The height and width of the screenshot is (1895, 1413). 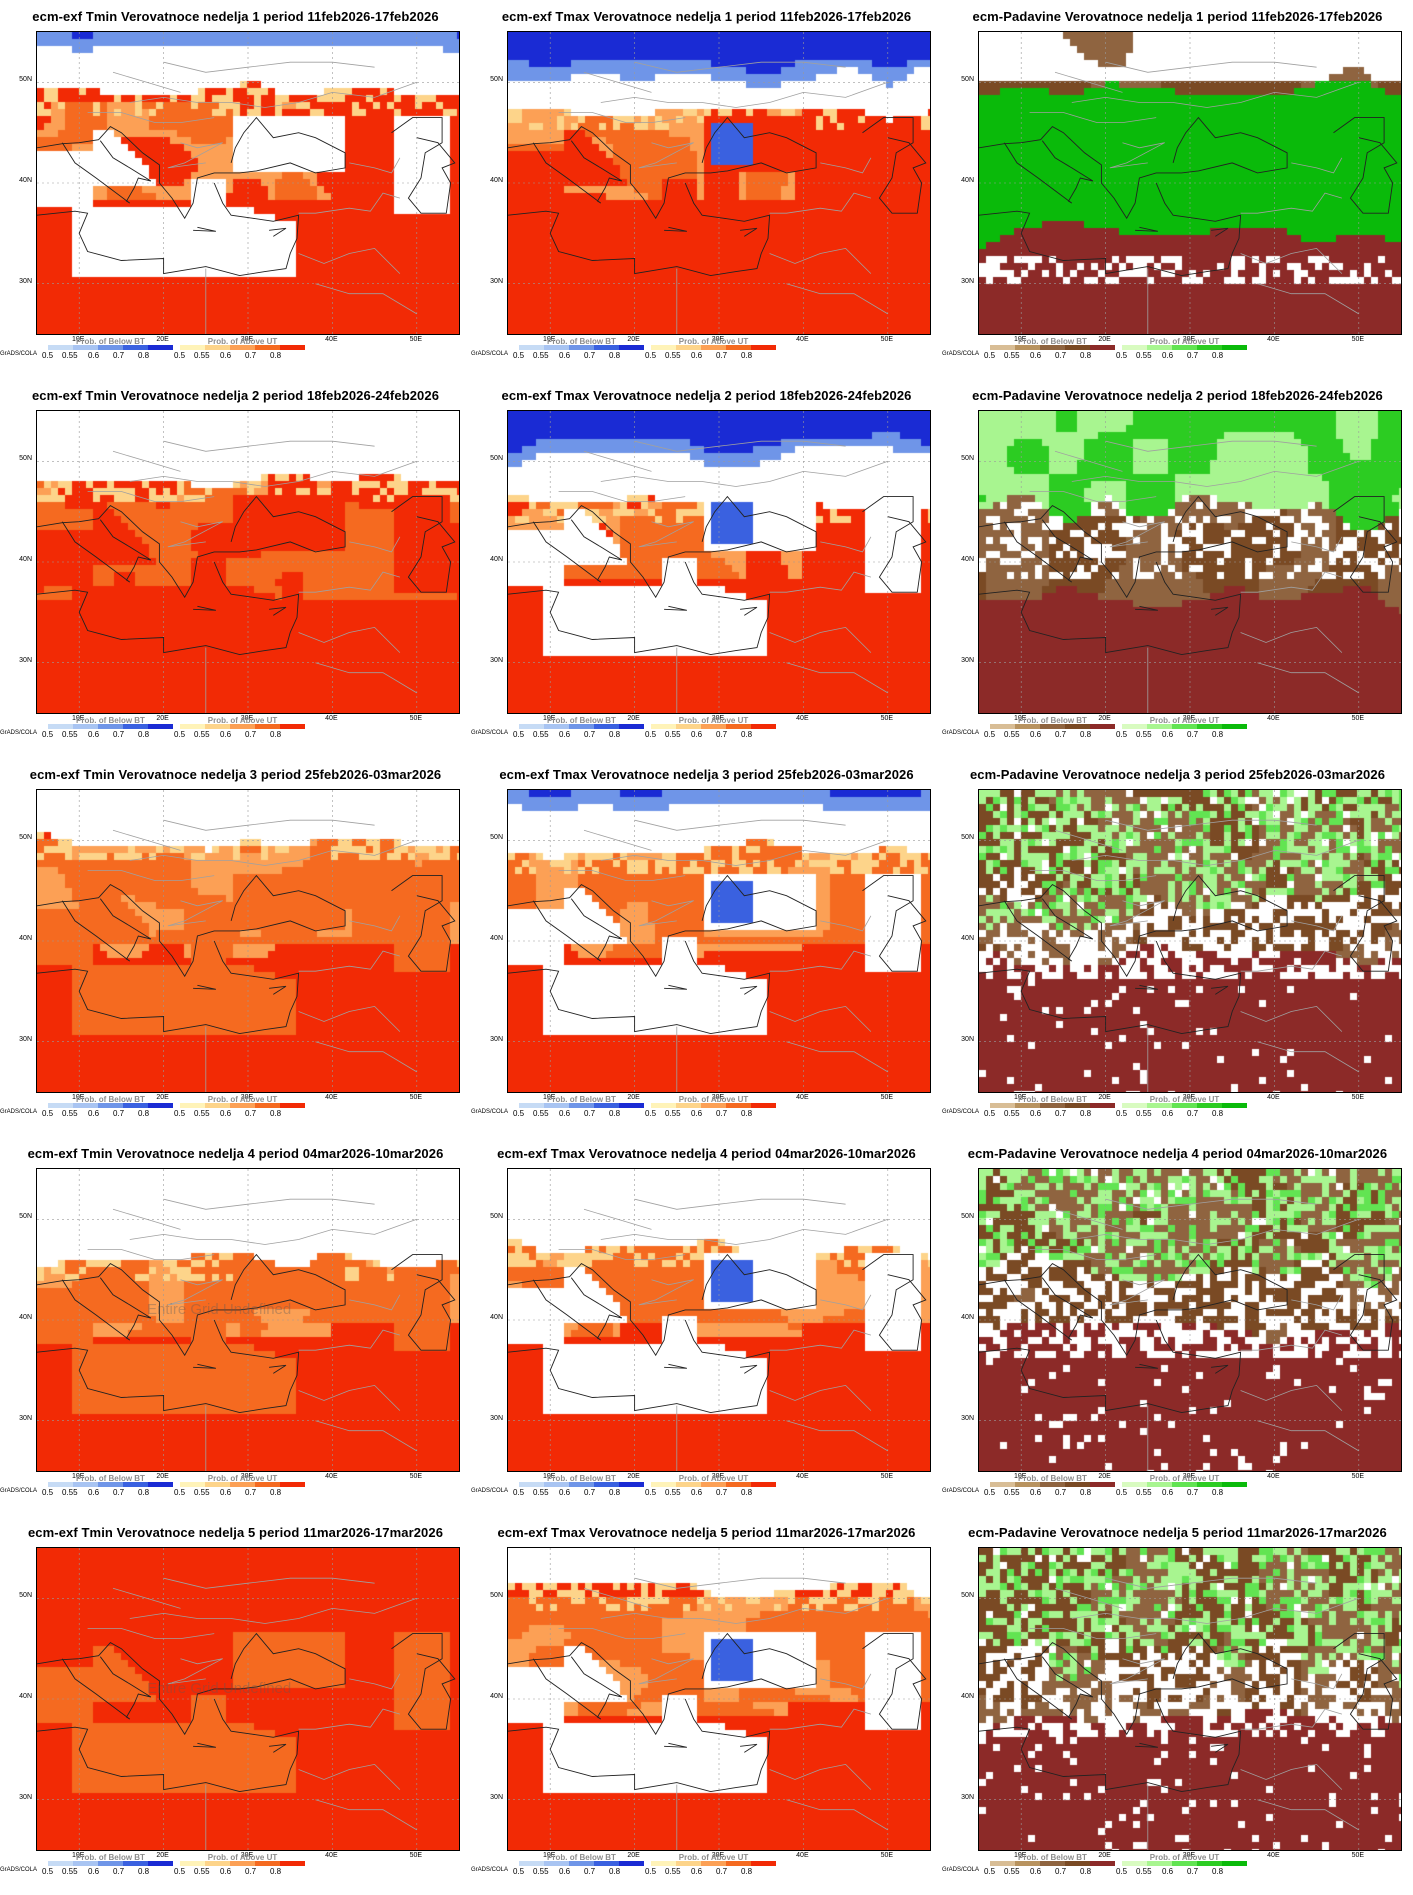 What do you see at coordinates (248, 1699) in the screenshot?
I see `probability-map: Entire Grid Undefined` at bounding box center [248, 1699].